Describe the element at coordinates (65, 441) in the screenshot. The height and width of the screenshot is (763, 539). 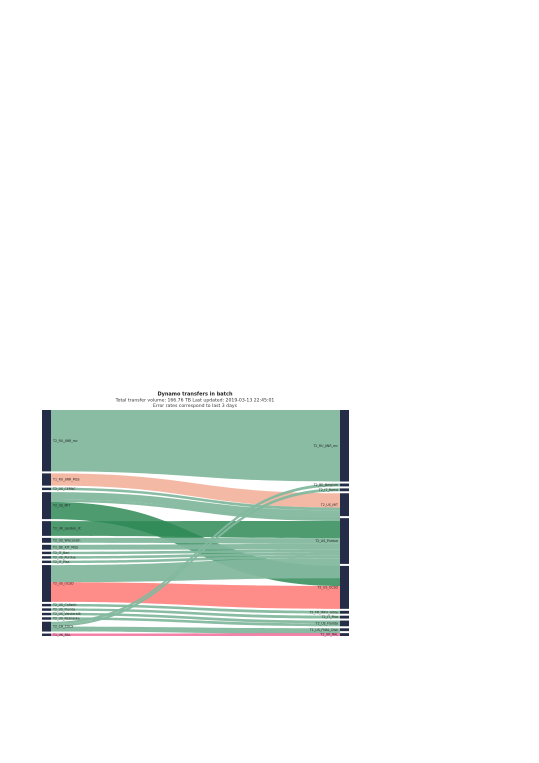
I see `sankey-label-source-s1: T2_RU_JINR_mc` at that location.